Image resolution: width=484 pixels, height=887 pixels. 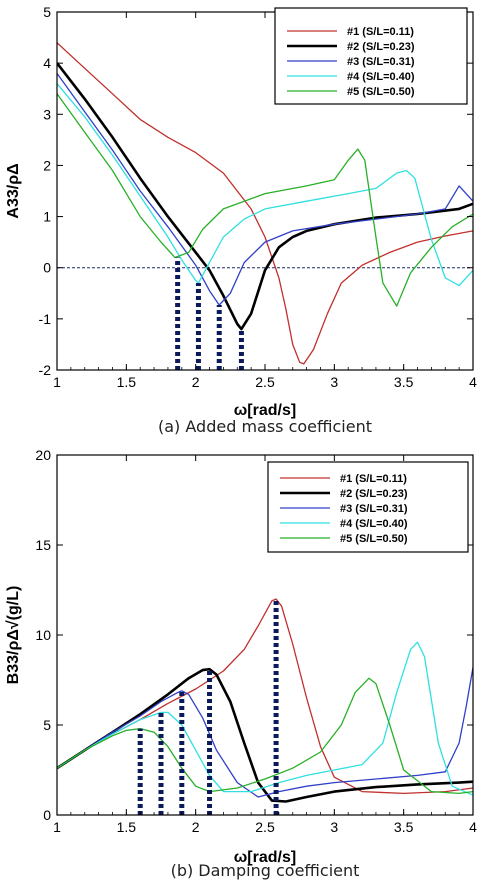 What do you see at coordinates (43, 455) in the screenshot?
I see `y-tick-label: 20` at bounding box center [43, 455].